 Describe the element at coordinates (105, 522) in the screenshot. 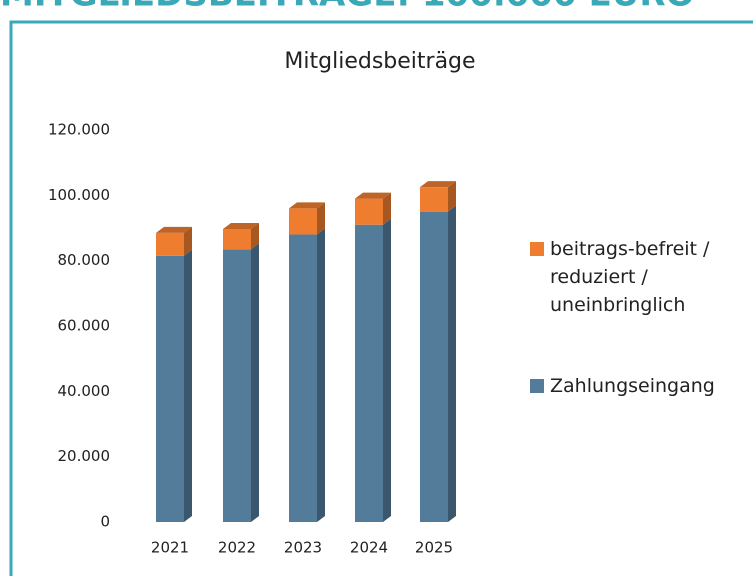

I see `y-tick-label: 0` at that location.